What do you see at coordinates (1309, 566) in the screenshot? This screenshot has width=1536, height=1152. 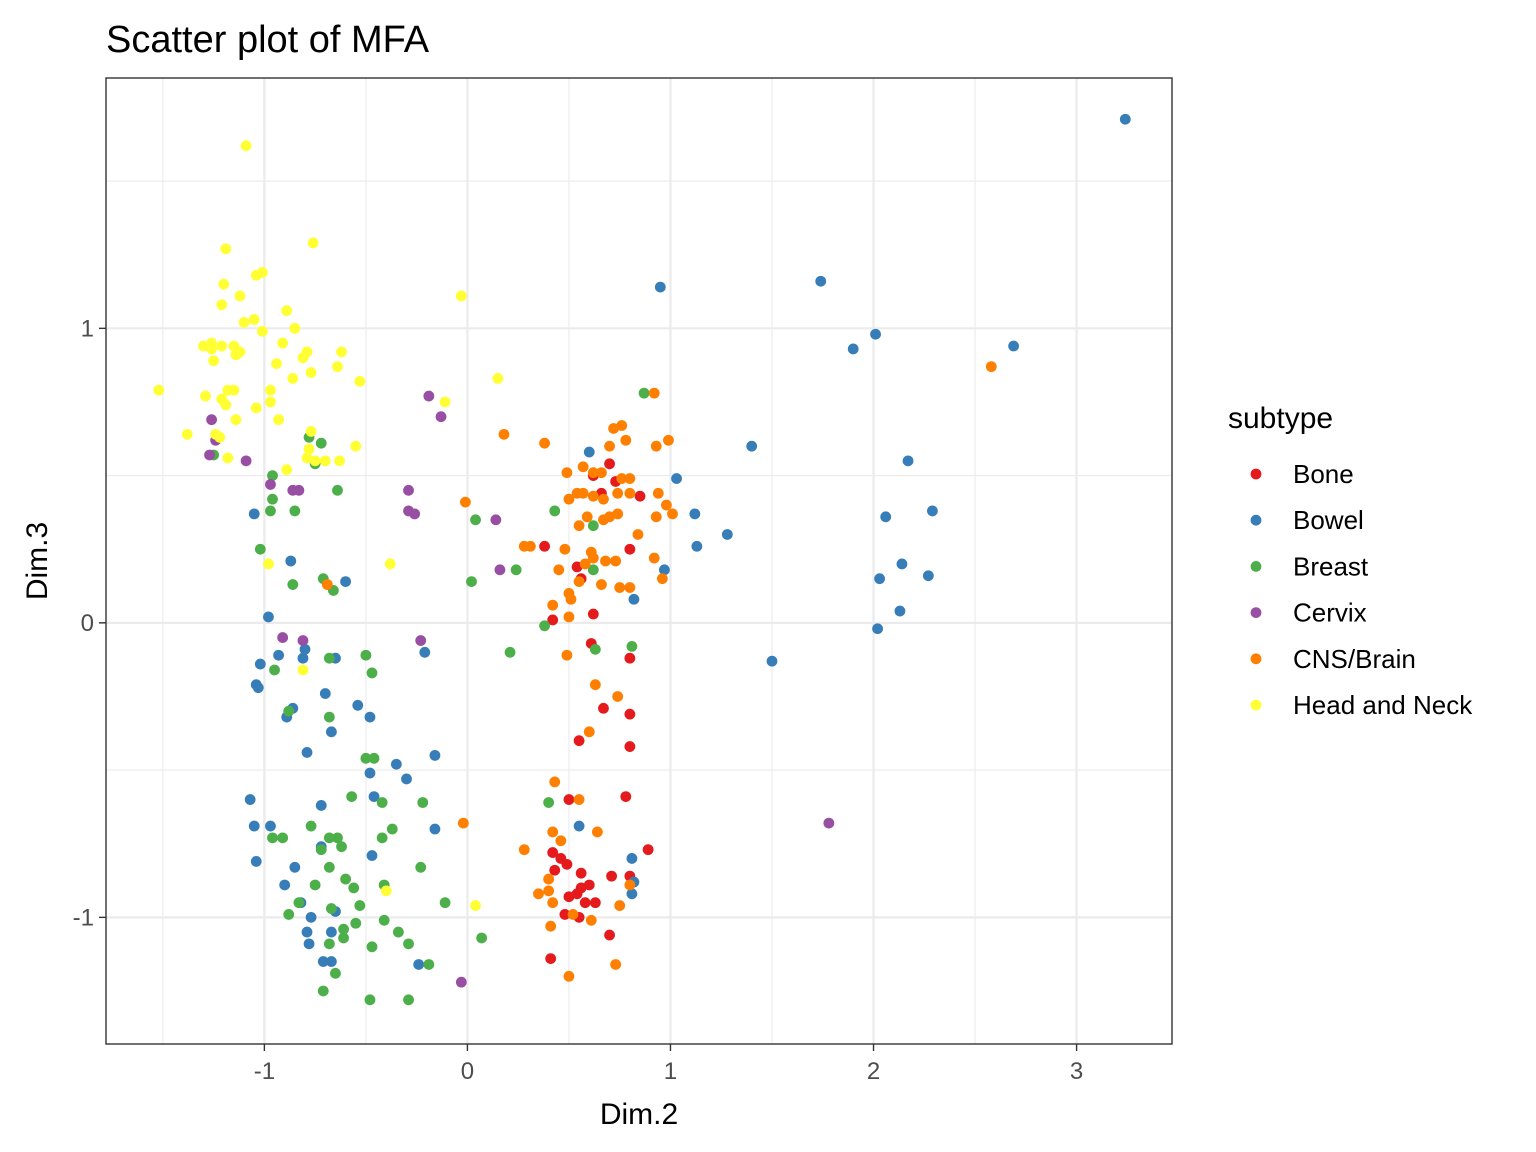 I see `legend-item-breast: Breast` at bounding box center [1309, 566].